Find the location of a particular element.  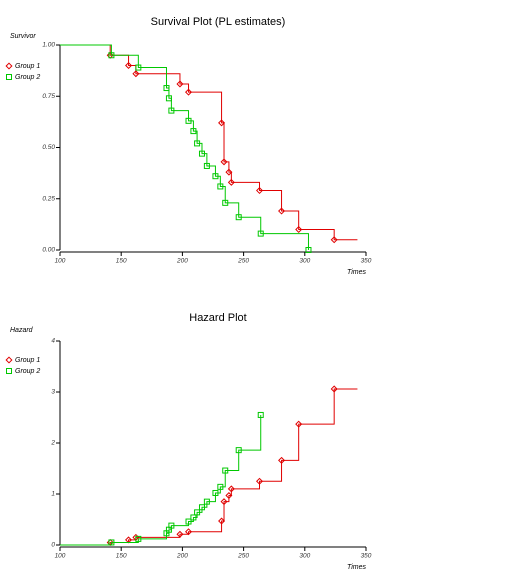

y-tick-label: 0.00 is located at coordinates (48, 250).